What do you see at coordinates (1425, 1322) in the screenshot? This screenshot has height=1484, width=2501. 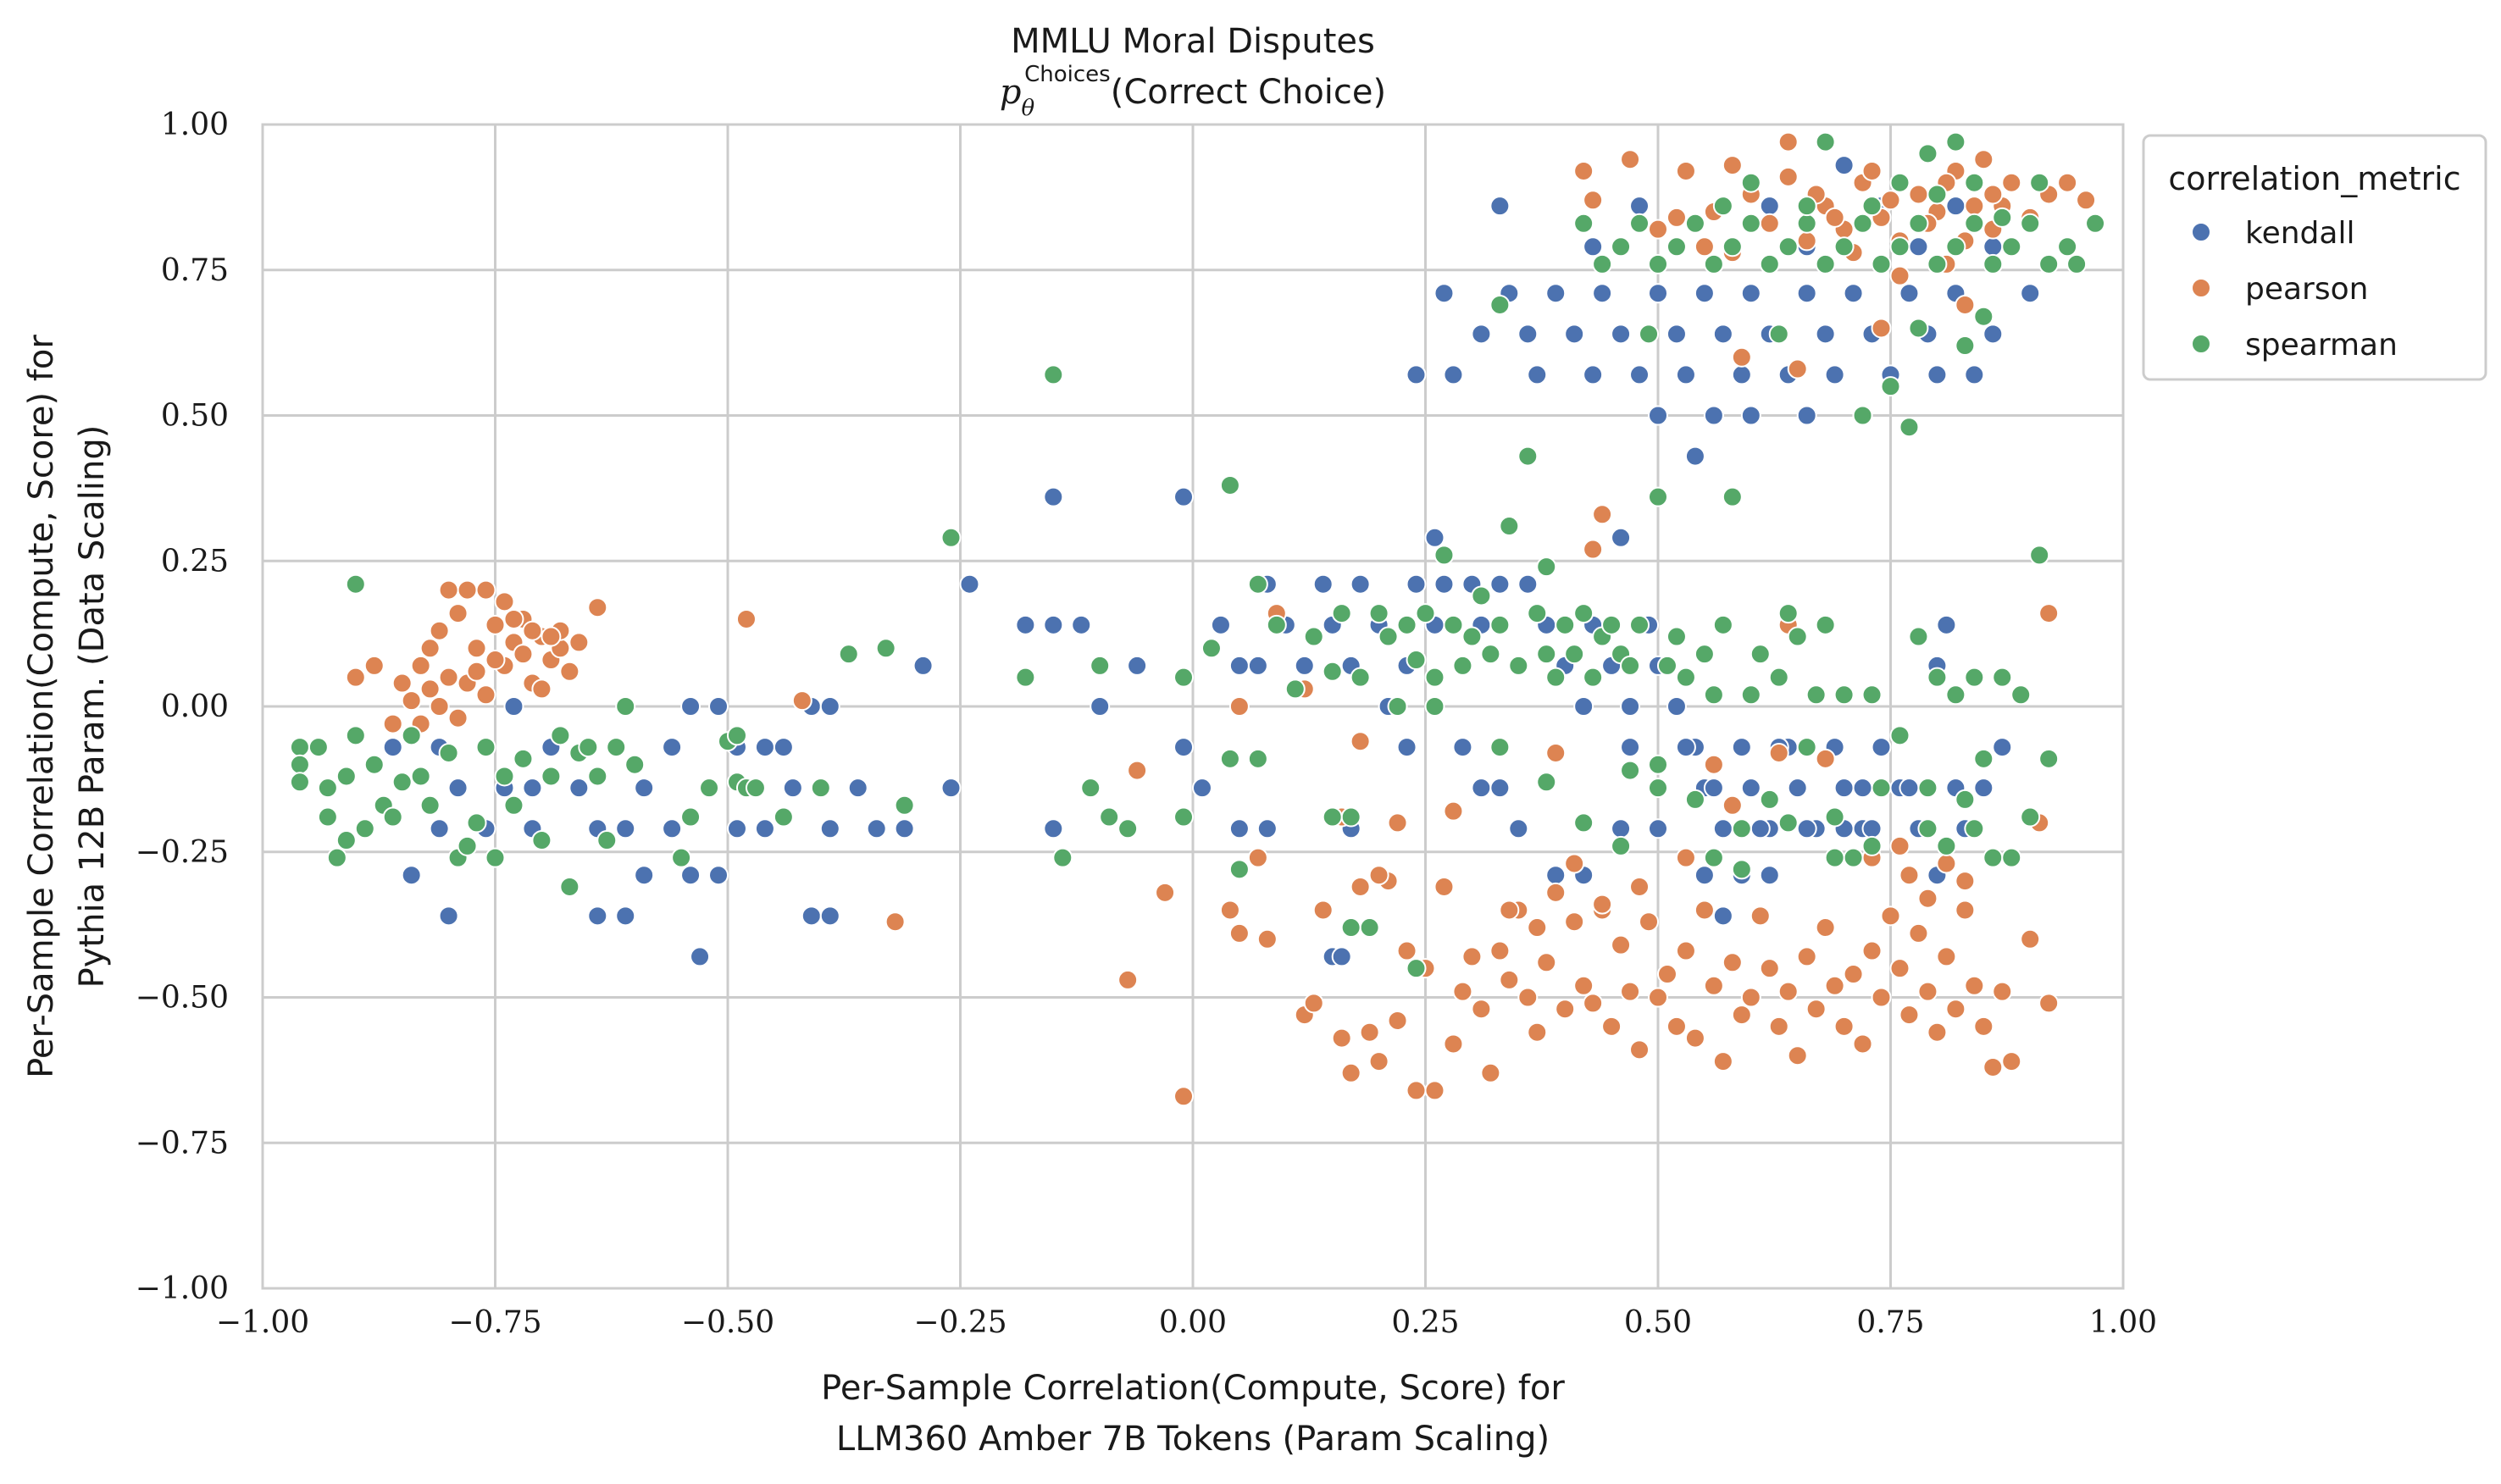 I see `x-tick-label: 0.25` at bounding box center [1425, 1322].